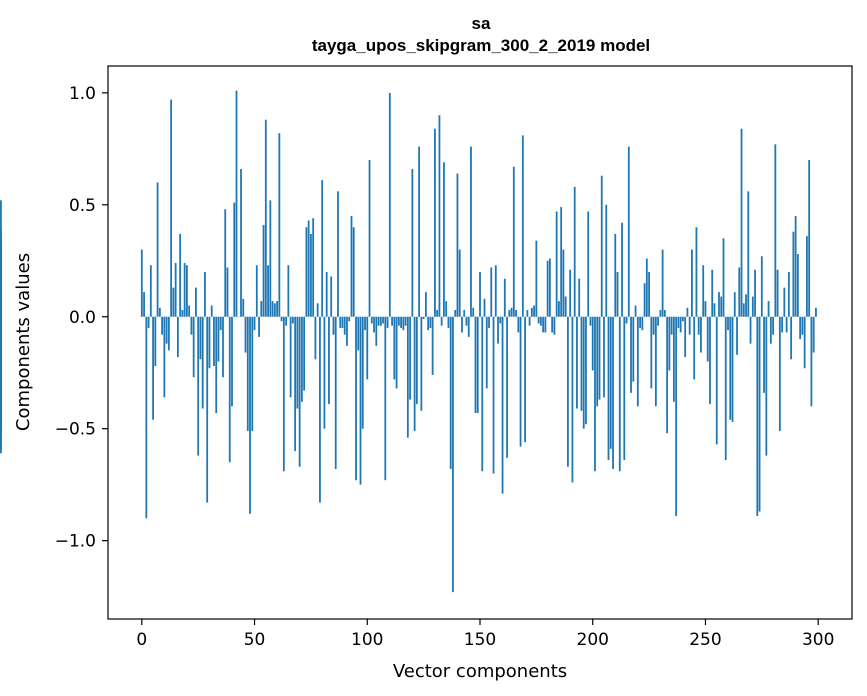  I want to click on bar-undefined, so click(1, 307).